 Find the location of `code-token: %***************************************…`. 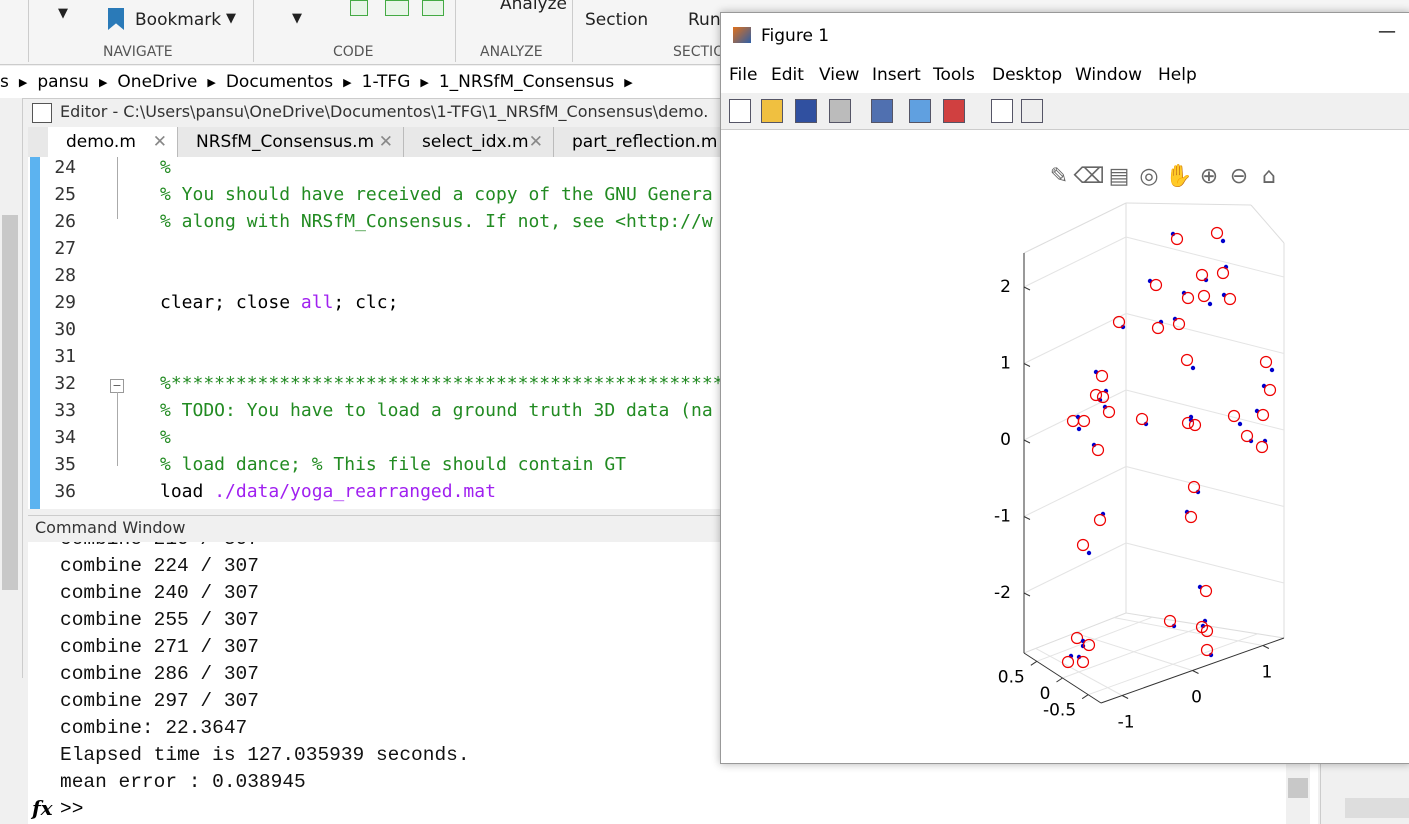

code-token: %***************************************… is located at coordinates (442, 383).